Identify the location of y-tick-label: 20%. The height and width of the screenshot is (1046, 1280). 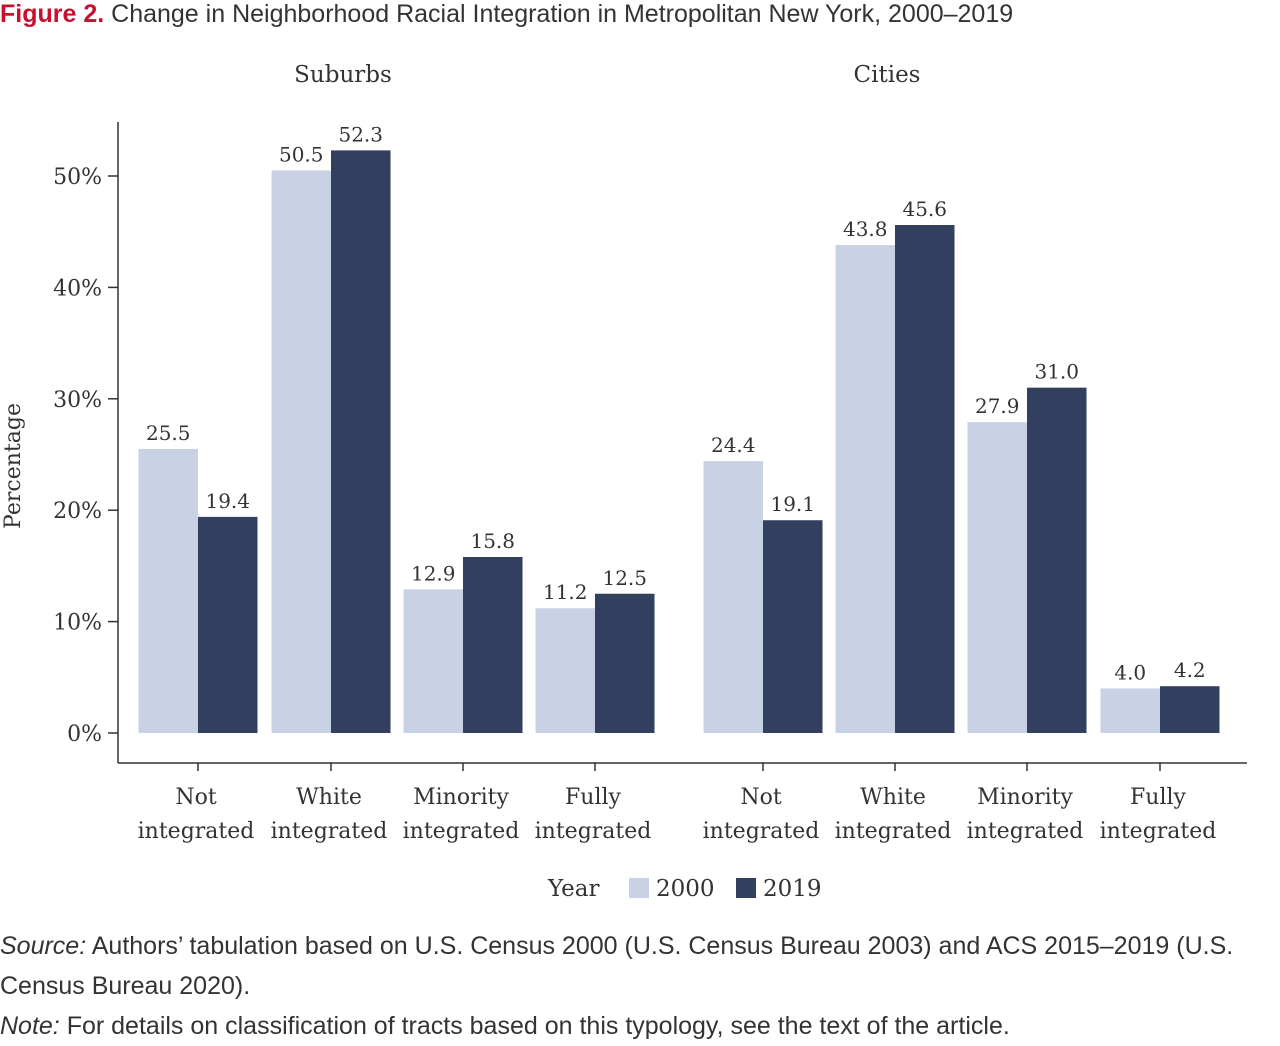
(77, 511).